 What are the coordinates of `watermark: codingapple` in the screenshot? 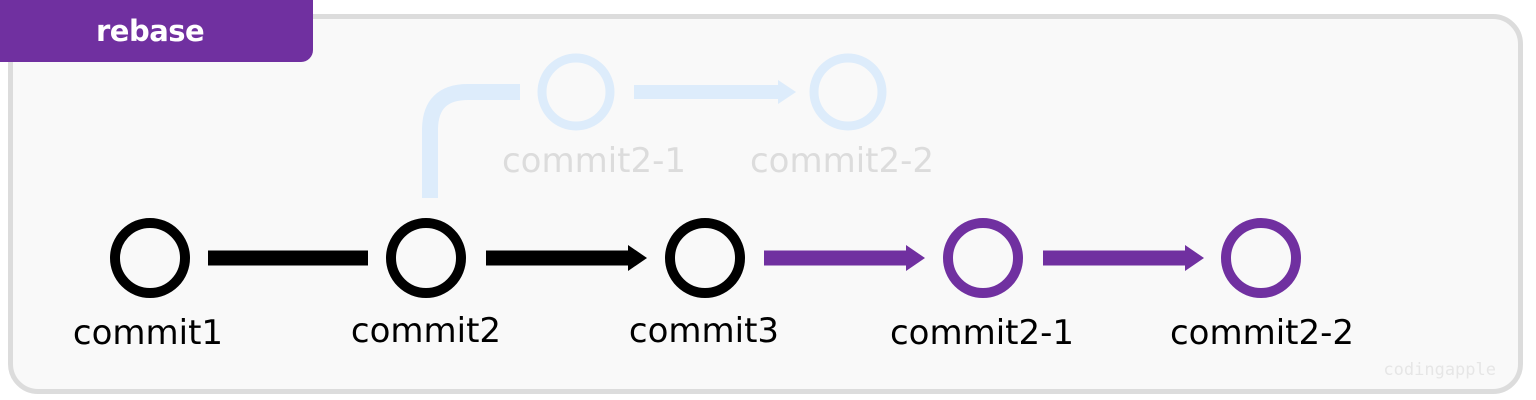 It's located at (1439, 370).